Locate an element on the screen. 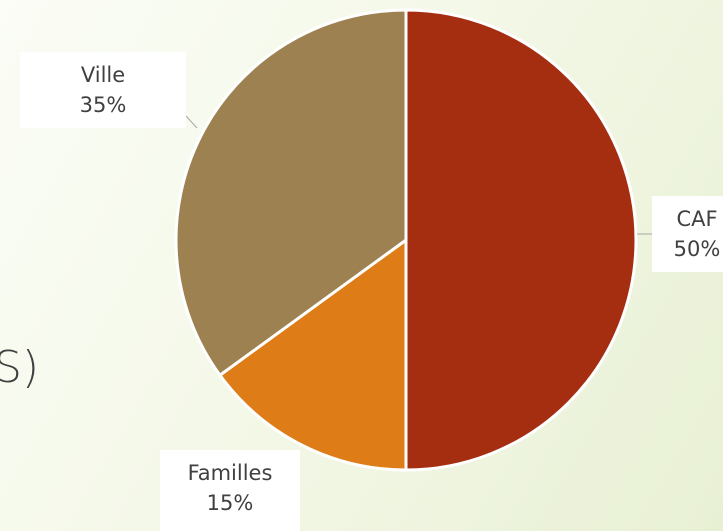  slice-label-familles: Familles 15% is located at coordinates (230, 490).